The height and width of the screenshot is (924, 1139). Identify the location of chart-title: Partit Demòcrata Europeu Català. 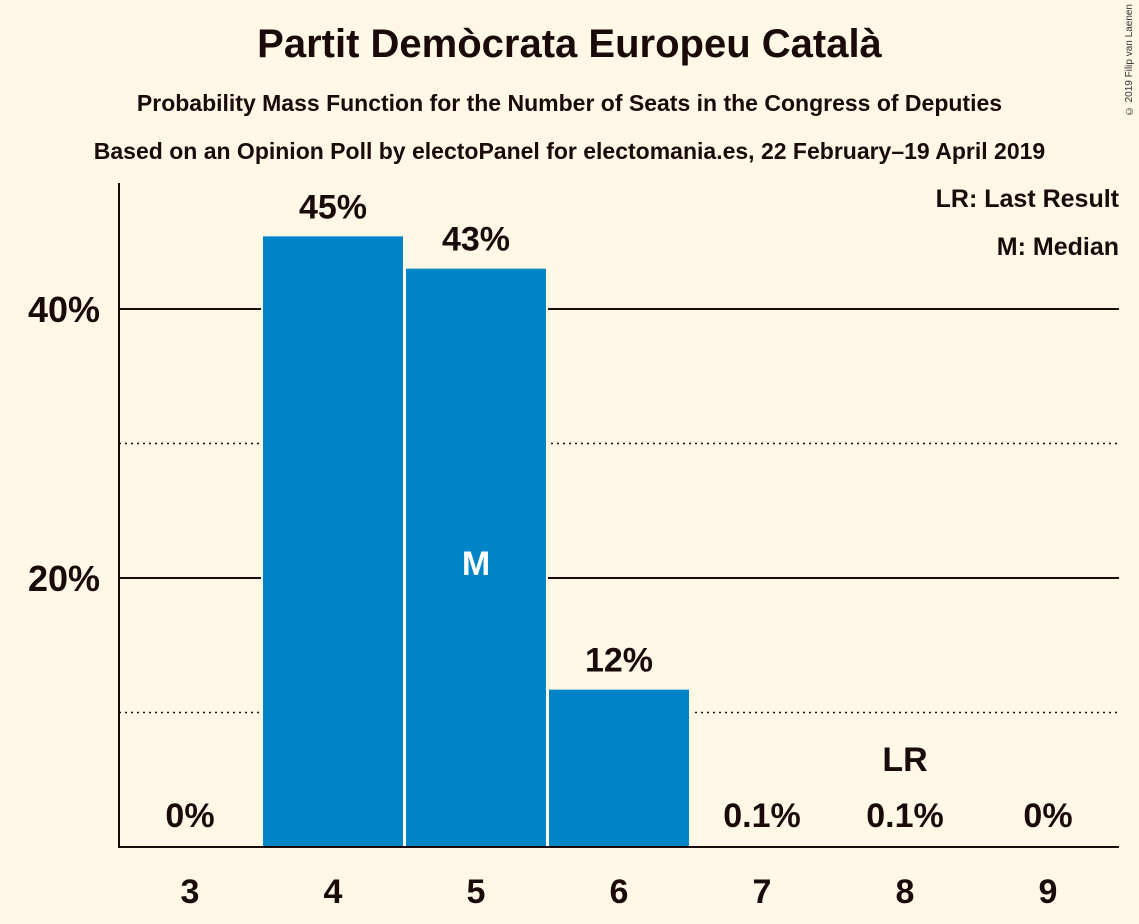
(569, 44).